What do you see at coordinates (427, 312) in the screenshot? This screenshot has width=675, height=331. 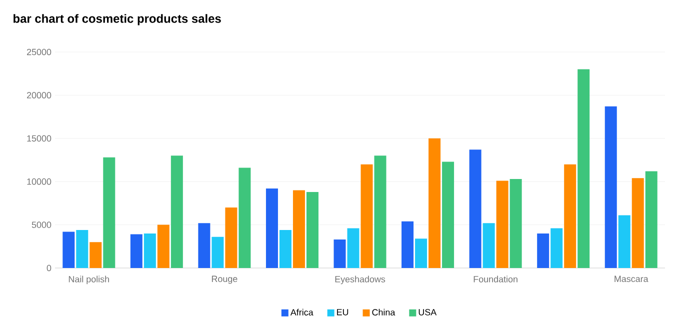 I see `legend-label: USA` at bounding box center [427, 312].